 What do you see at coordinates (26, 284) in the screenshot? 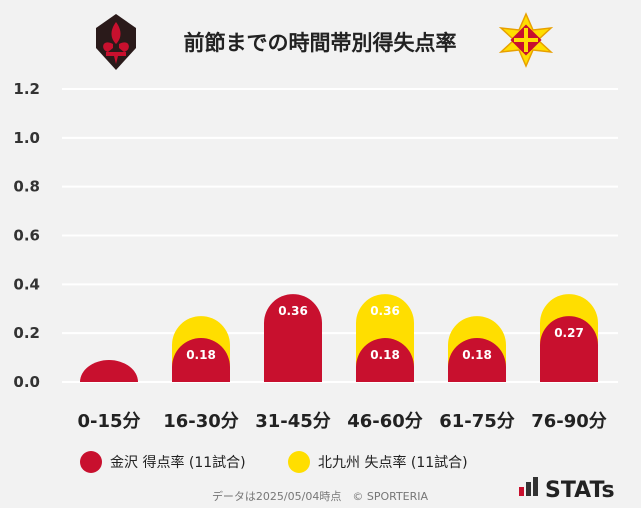
I see `y-tick-label: 0.4` at bounding box center [26, 284].